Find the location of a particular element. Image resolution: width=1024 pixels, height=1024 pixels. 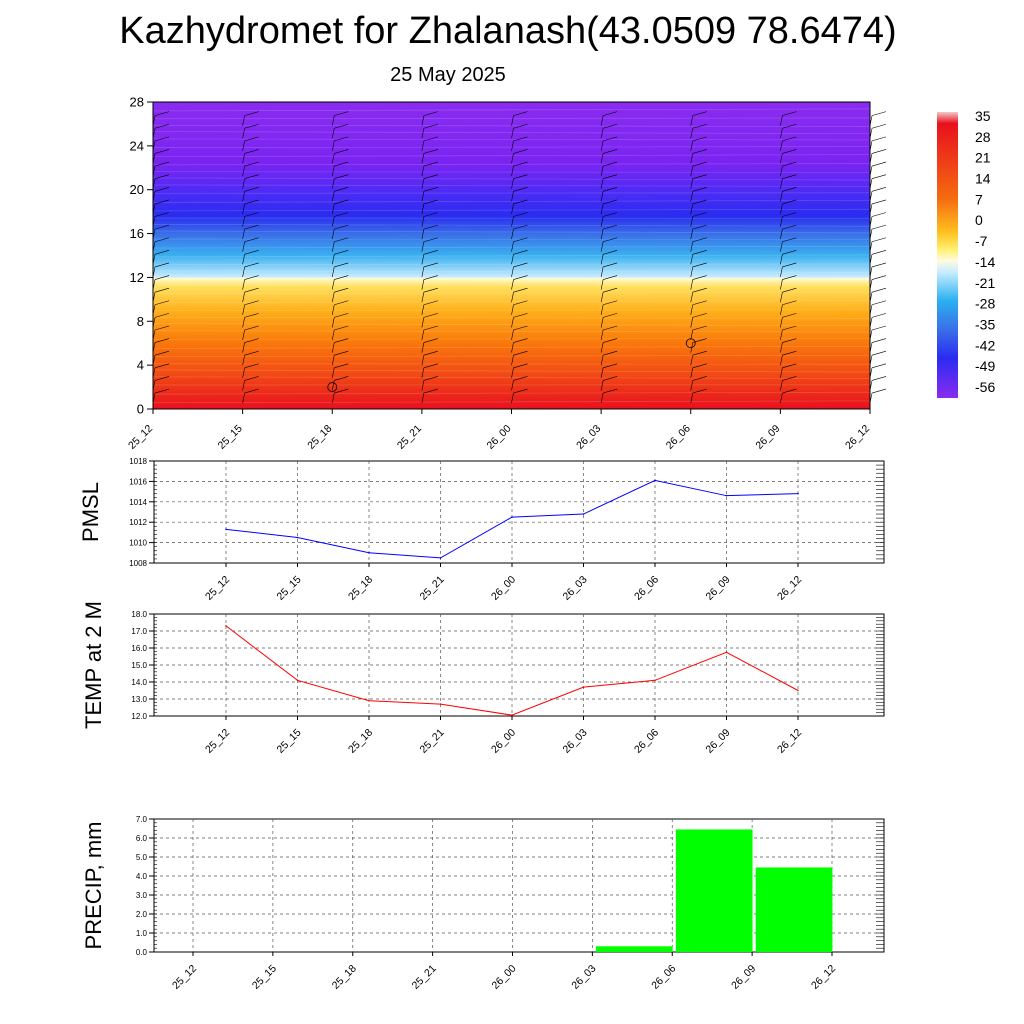

x-tick-label: 26_06 is located at coordinates (663, 977).